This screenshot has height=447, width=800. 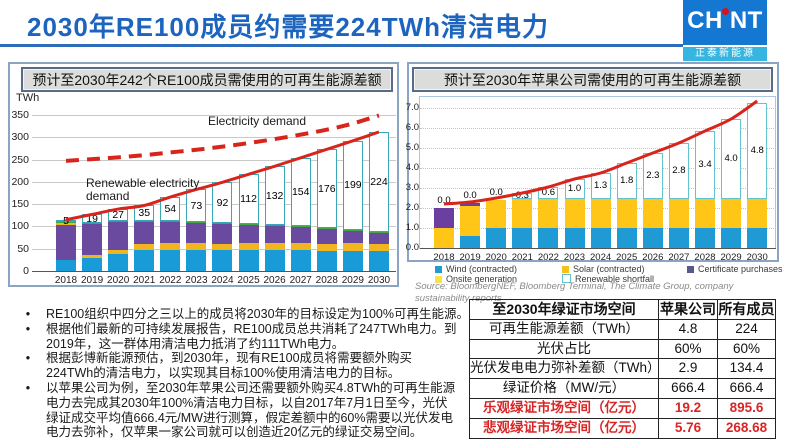 I want to click on table-value-cell: 4.8, so click(x=688, y=329).